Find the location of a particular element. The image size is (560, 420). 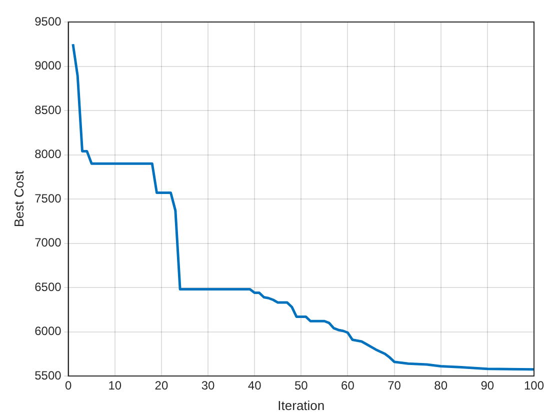

y-tick-label: 8500 is located at coordinates (48, 109).